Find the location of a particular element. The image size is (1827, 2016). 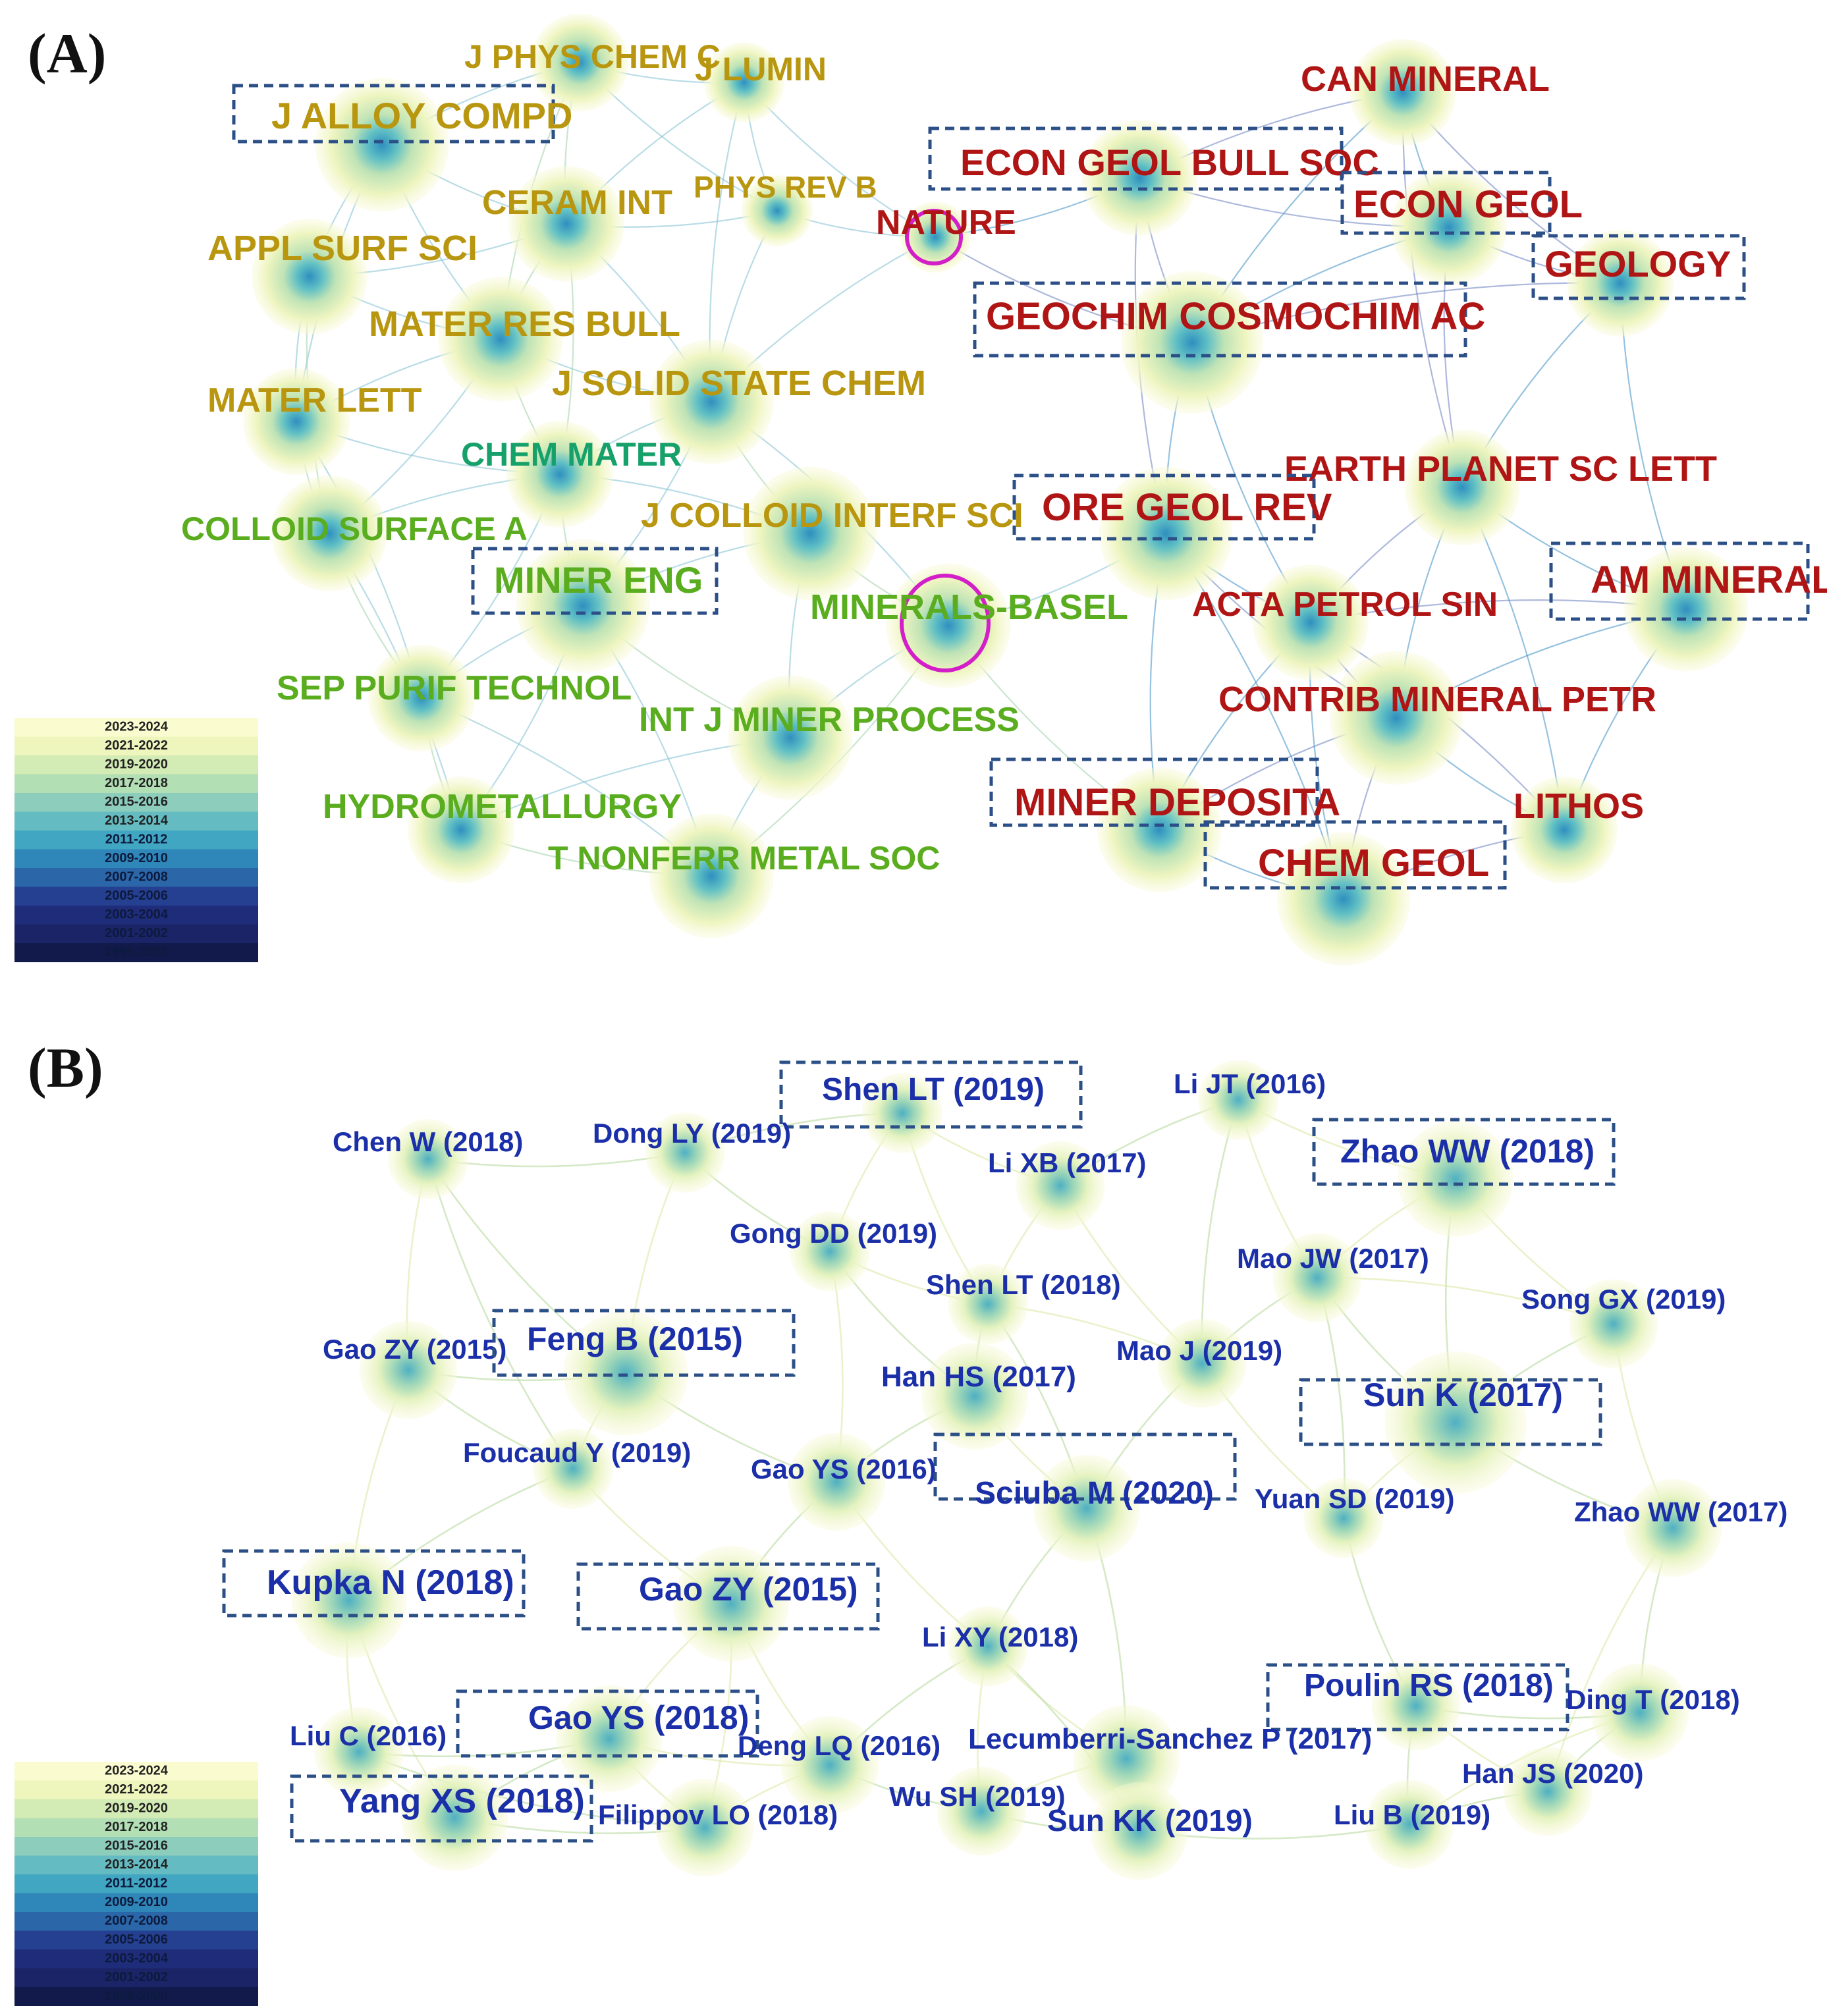

node-label-zhao-ww-2017: Zhao WW (2017) is located at coordinates (1680, 1511).